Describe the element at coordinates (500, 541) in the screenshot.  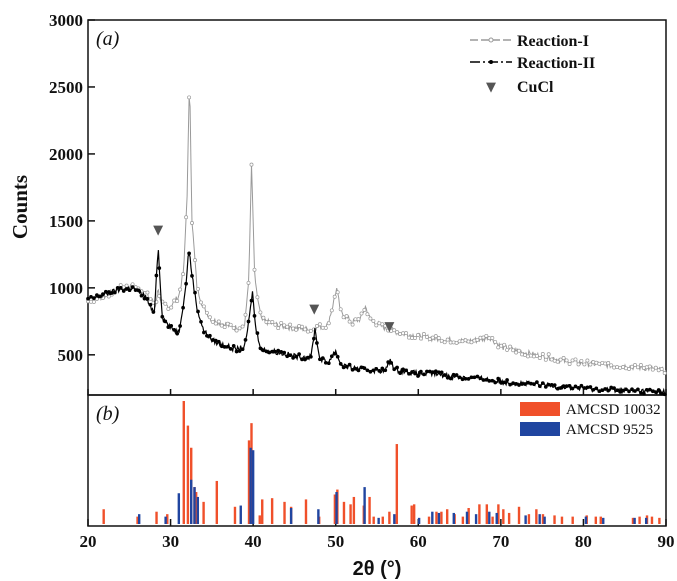
I see `x-tick-label: 70` at that location.